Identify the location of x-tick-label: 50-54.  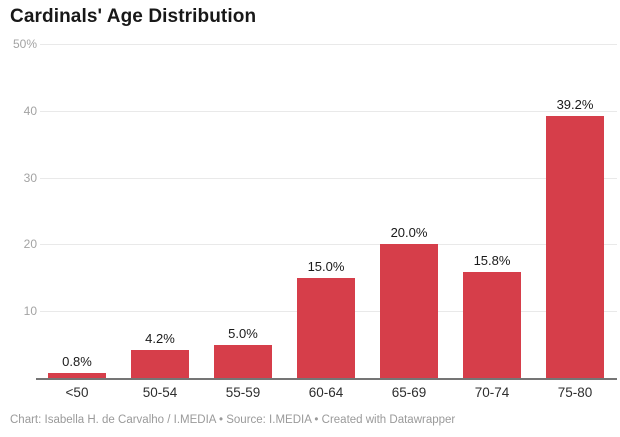
(160, 392).